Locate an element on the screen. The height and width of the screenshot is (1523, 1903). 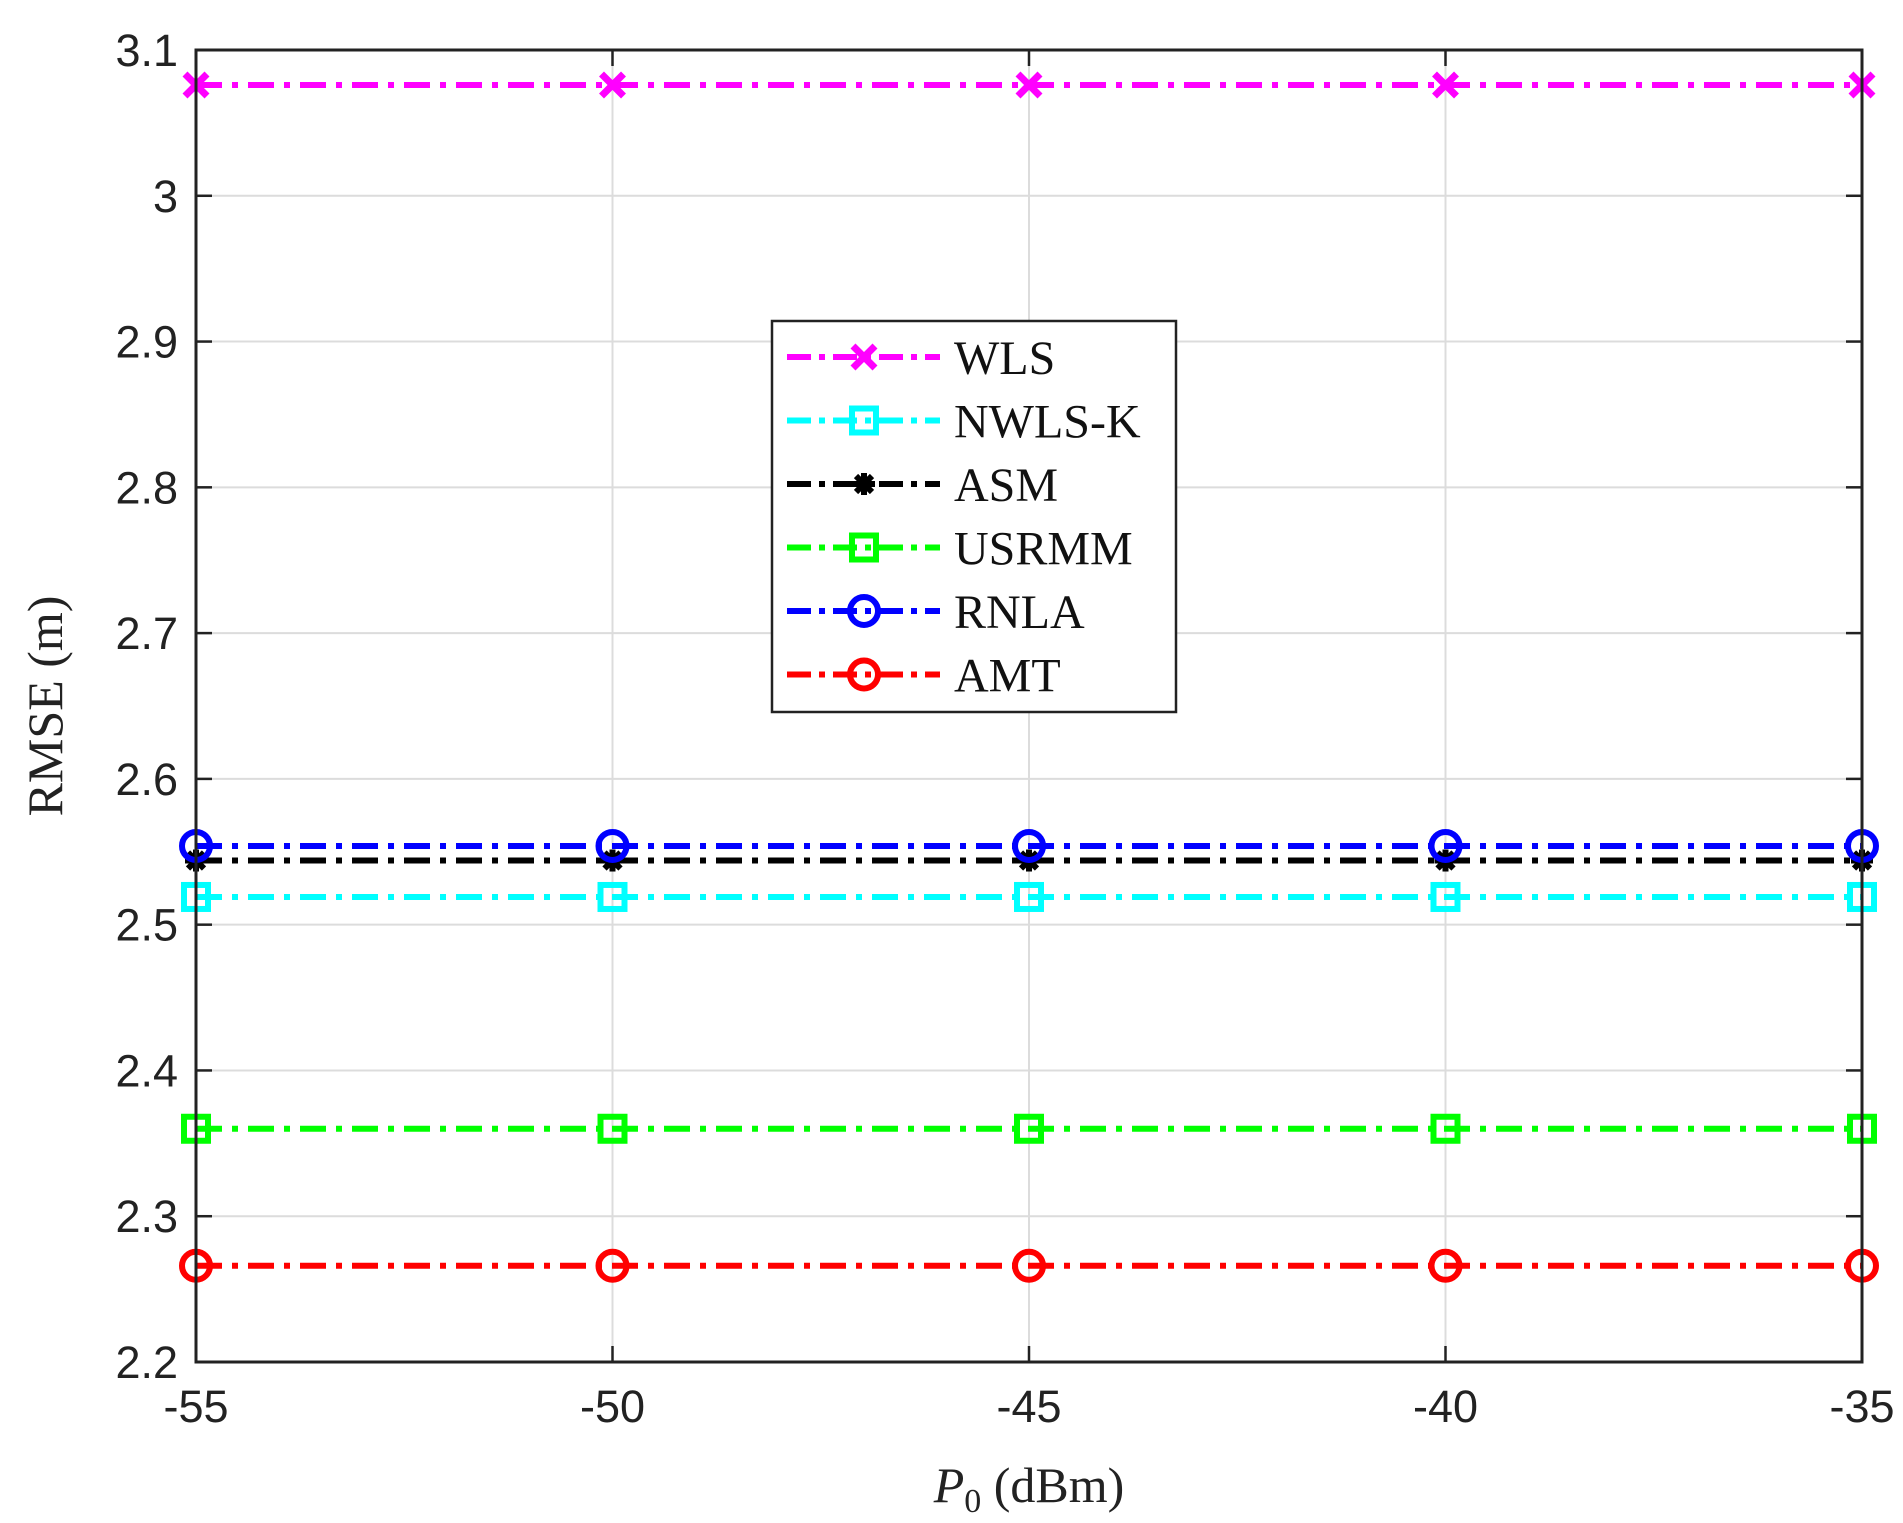
y-tick-label: 2.5 is located at coordinates (146, 925).